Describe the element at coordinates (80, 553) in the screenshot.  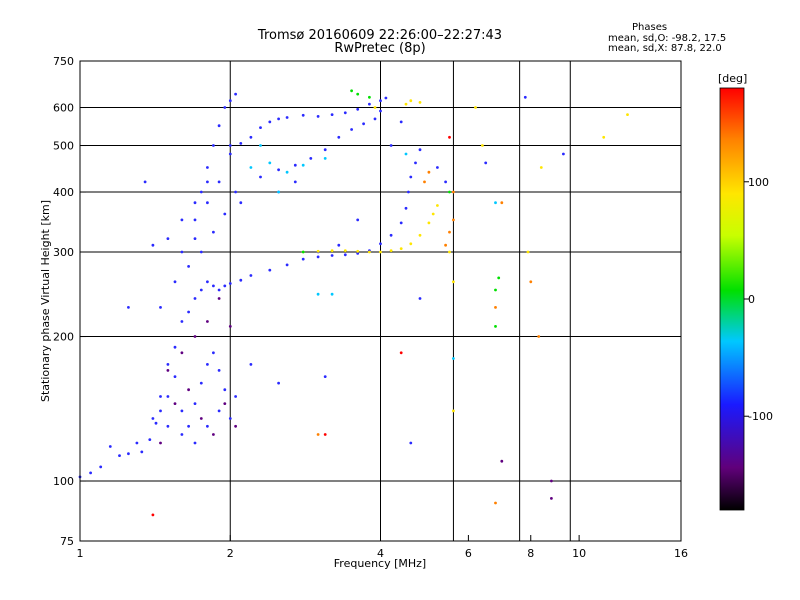
I see `x-tick-label: 1` at that location.